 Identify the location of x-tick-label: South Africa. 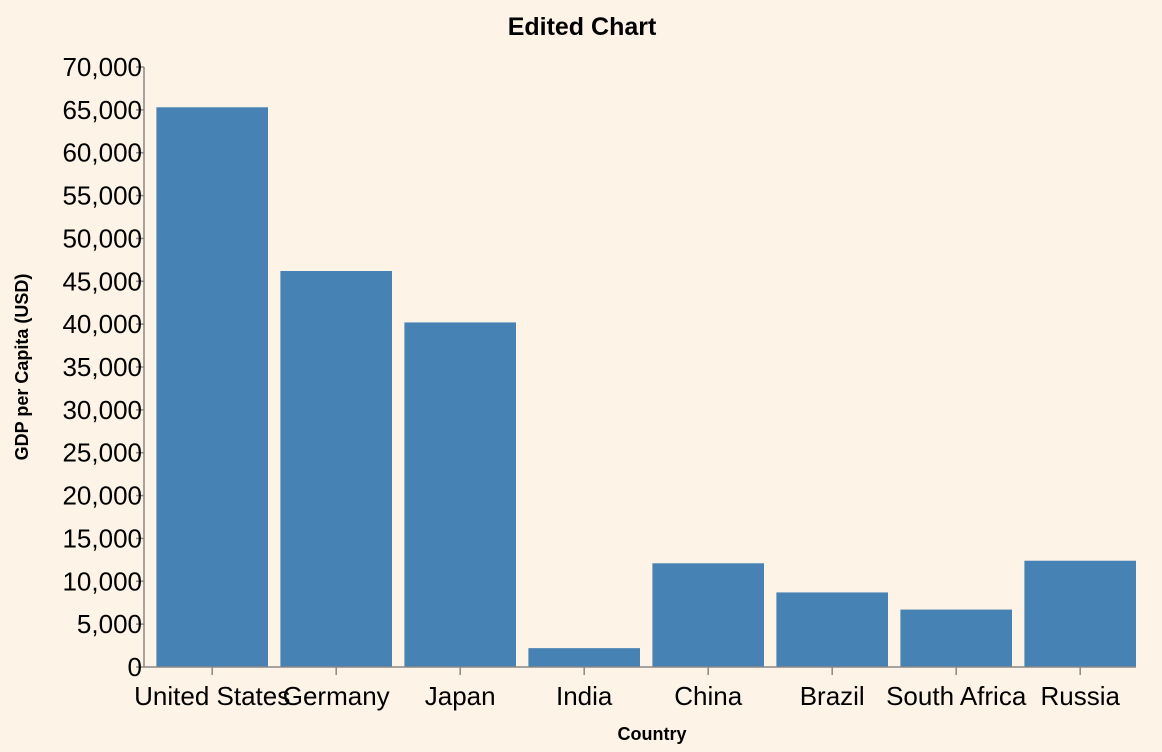
(956, 696).